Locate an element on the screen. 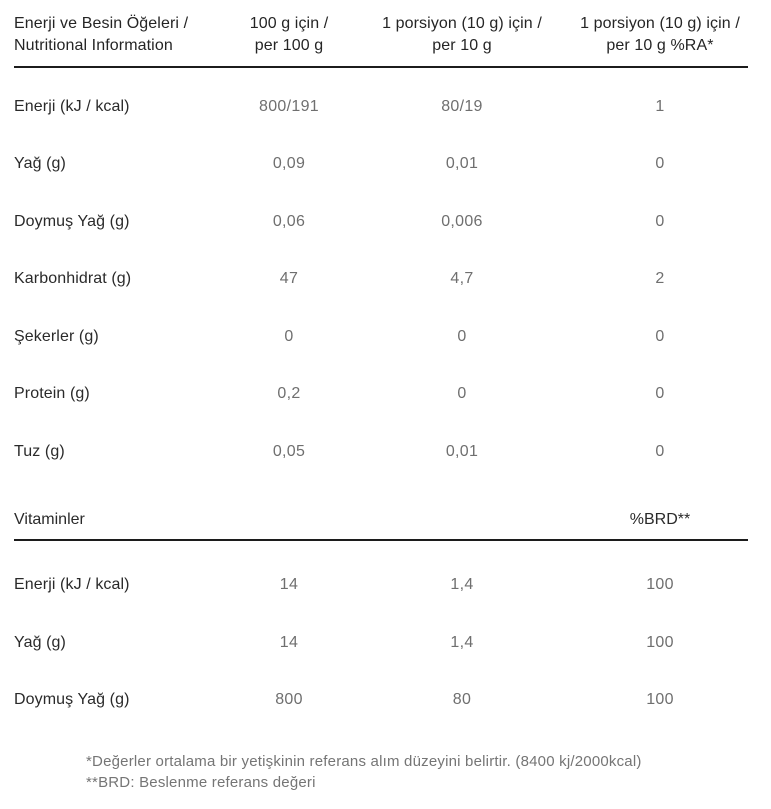 The height and width of the screenshot is (809, 771). value-percent-ra: 1 is located at coordinates (660, 106).